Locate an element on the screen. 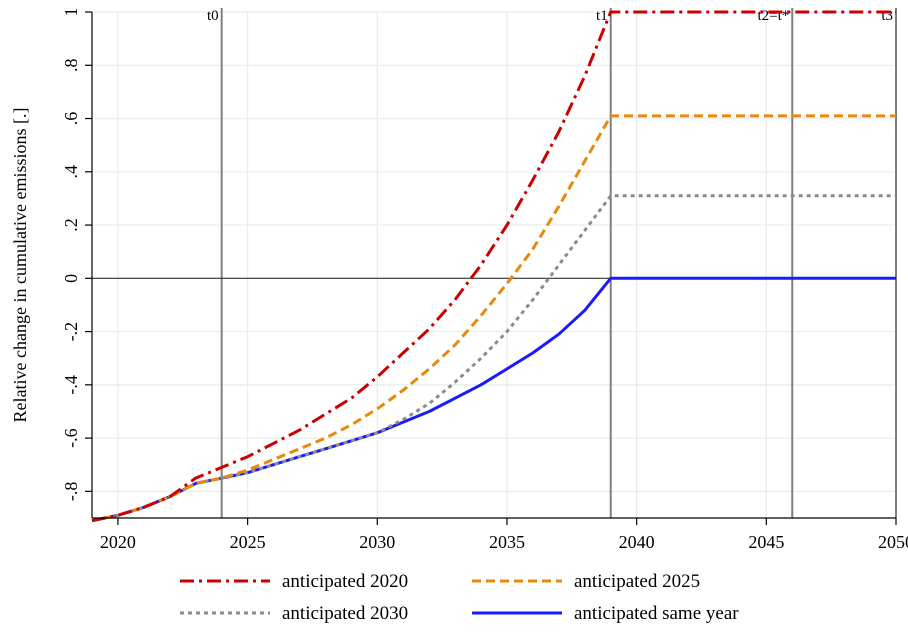 The width and height of the screenshot is (908, 632). y-tick-label: 1 is located at coordinates (71, 12).